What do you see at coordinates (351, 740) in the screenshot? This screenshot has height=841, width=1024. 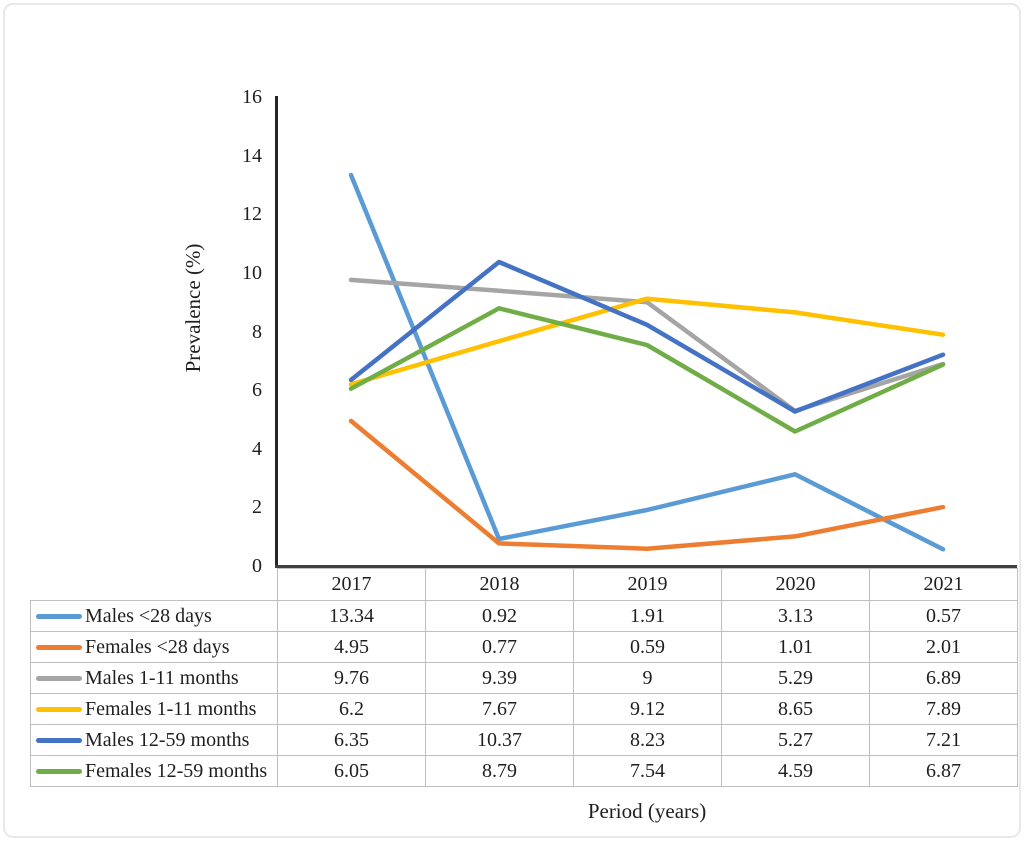 I see `value-cell: 6.35` at bounding box center [351, 740].